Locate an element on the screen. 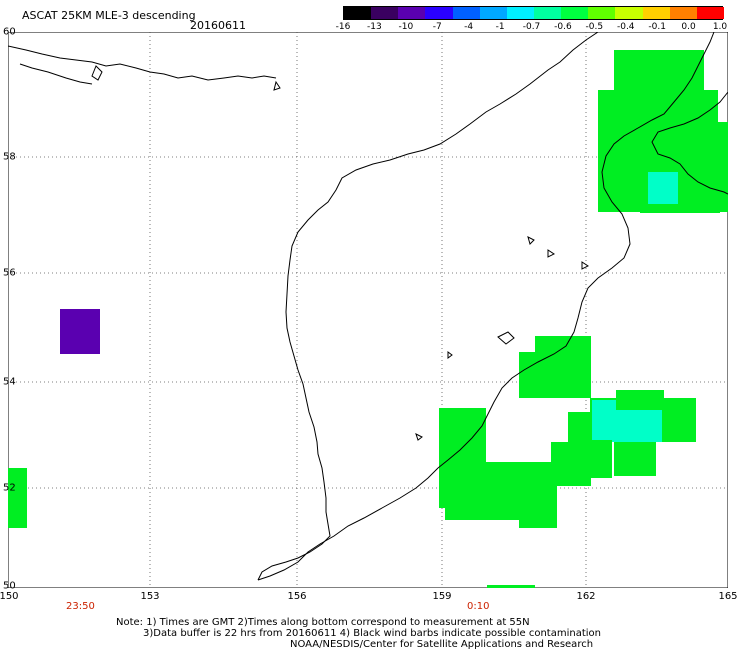  okhotsk-island is located at coordinates (97, 73).